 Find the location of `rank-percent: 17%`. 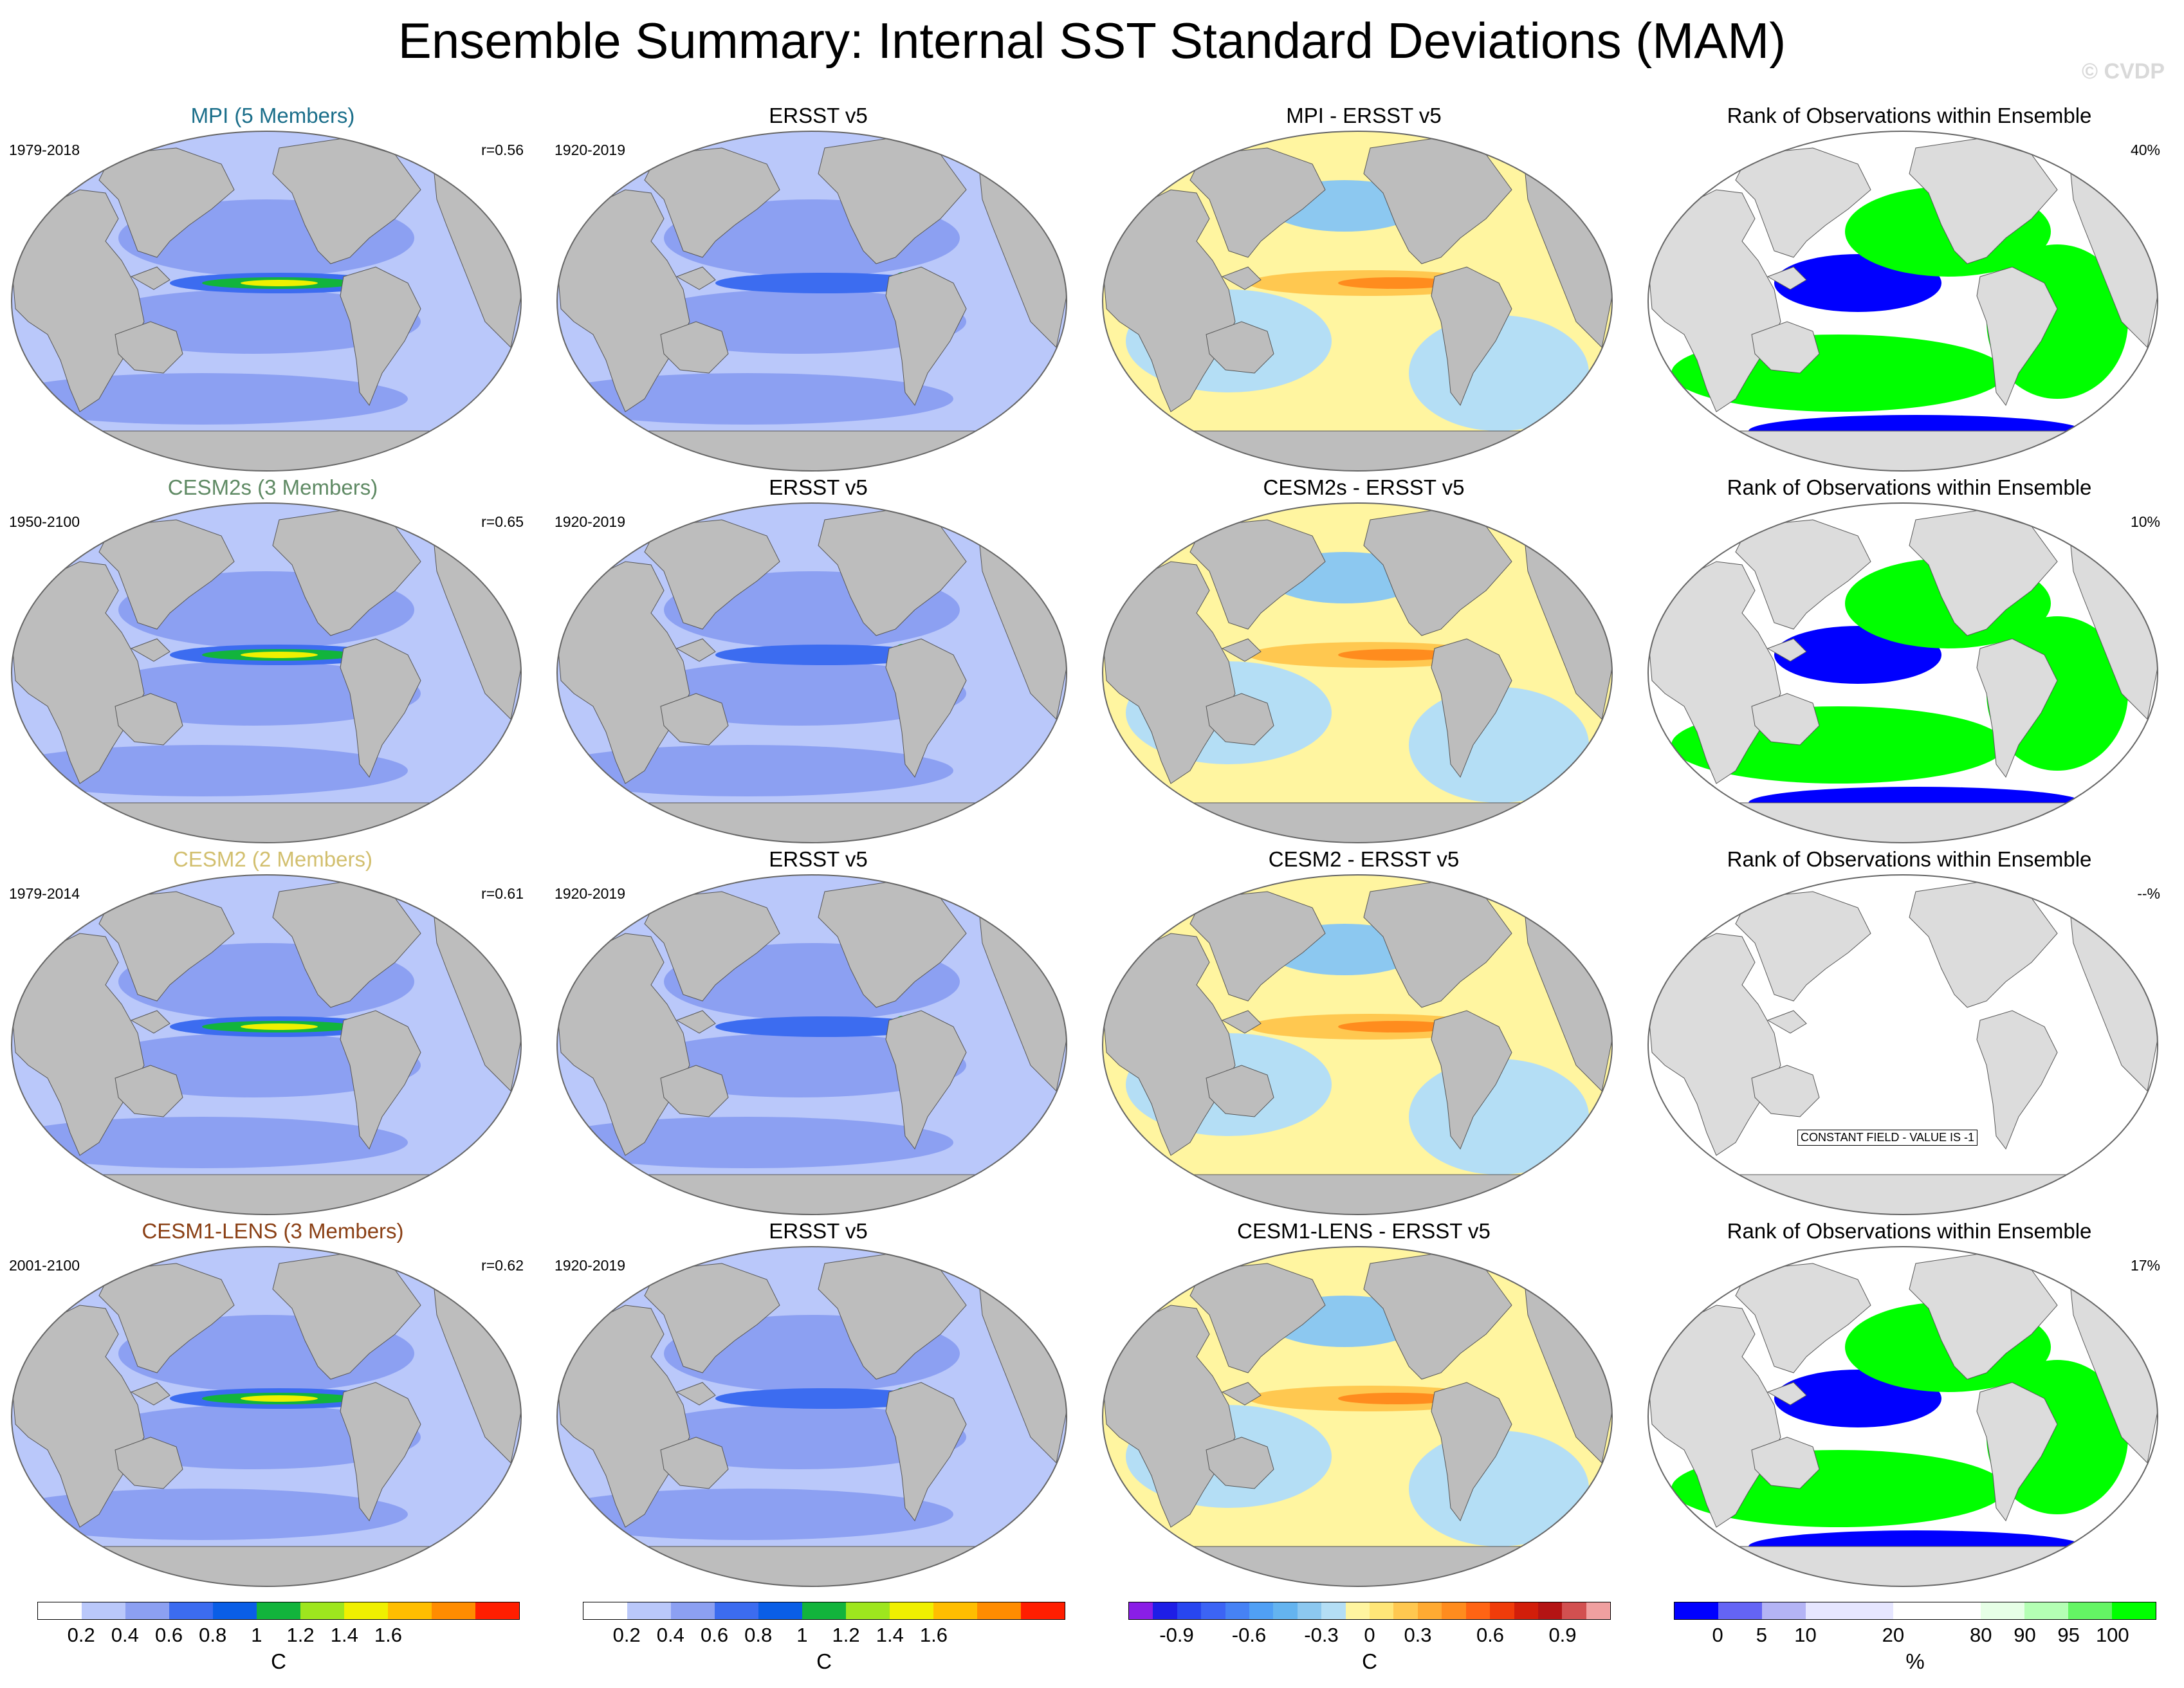

rank-percent: 17% is located at coordinates (2145, 1265).